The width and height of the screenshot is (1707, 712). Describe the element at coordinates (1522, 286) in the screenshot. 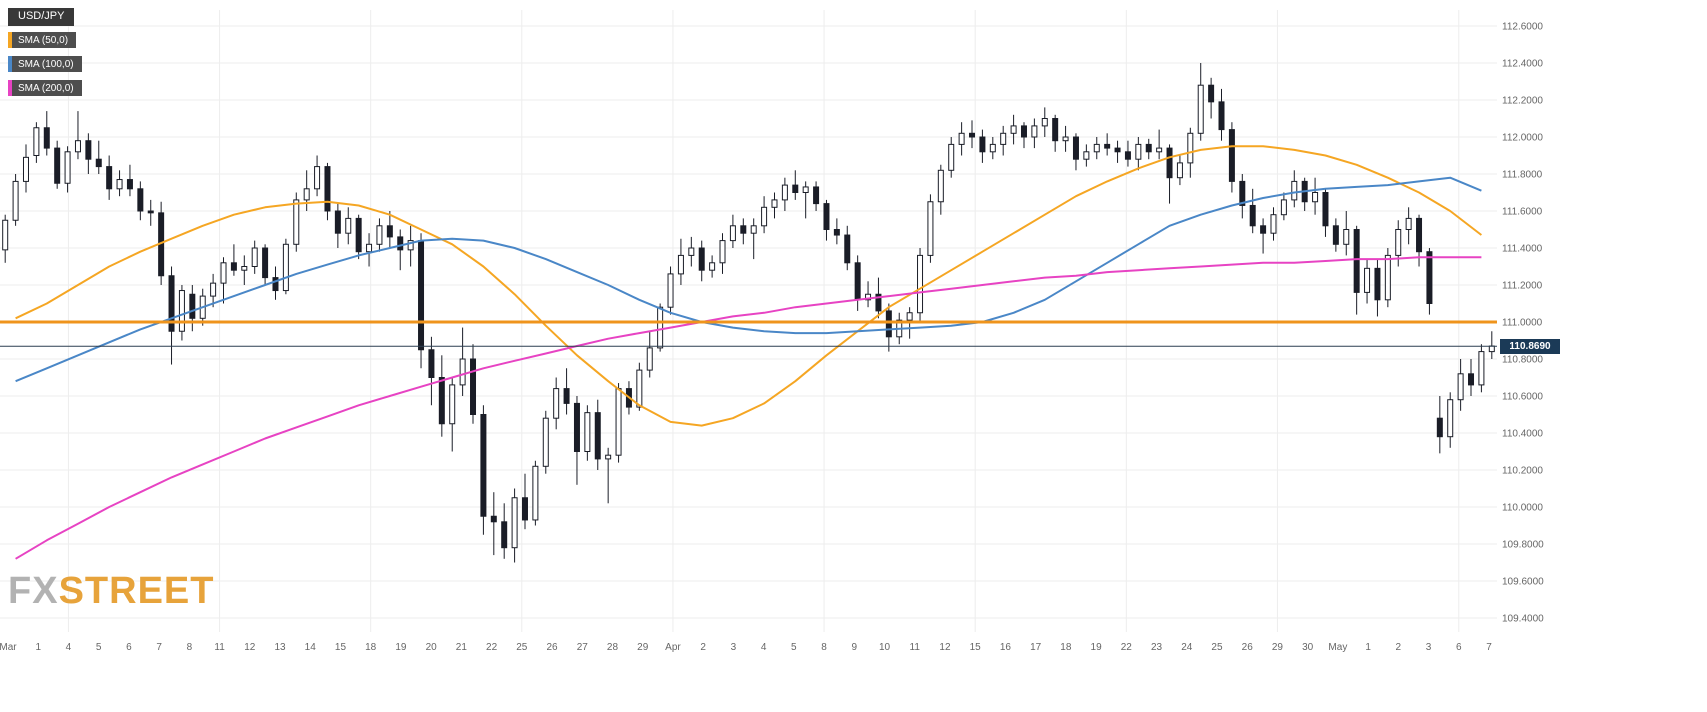

I see `y-axis-label: 111.2000` at that location.